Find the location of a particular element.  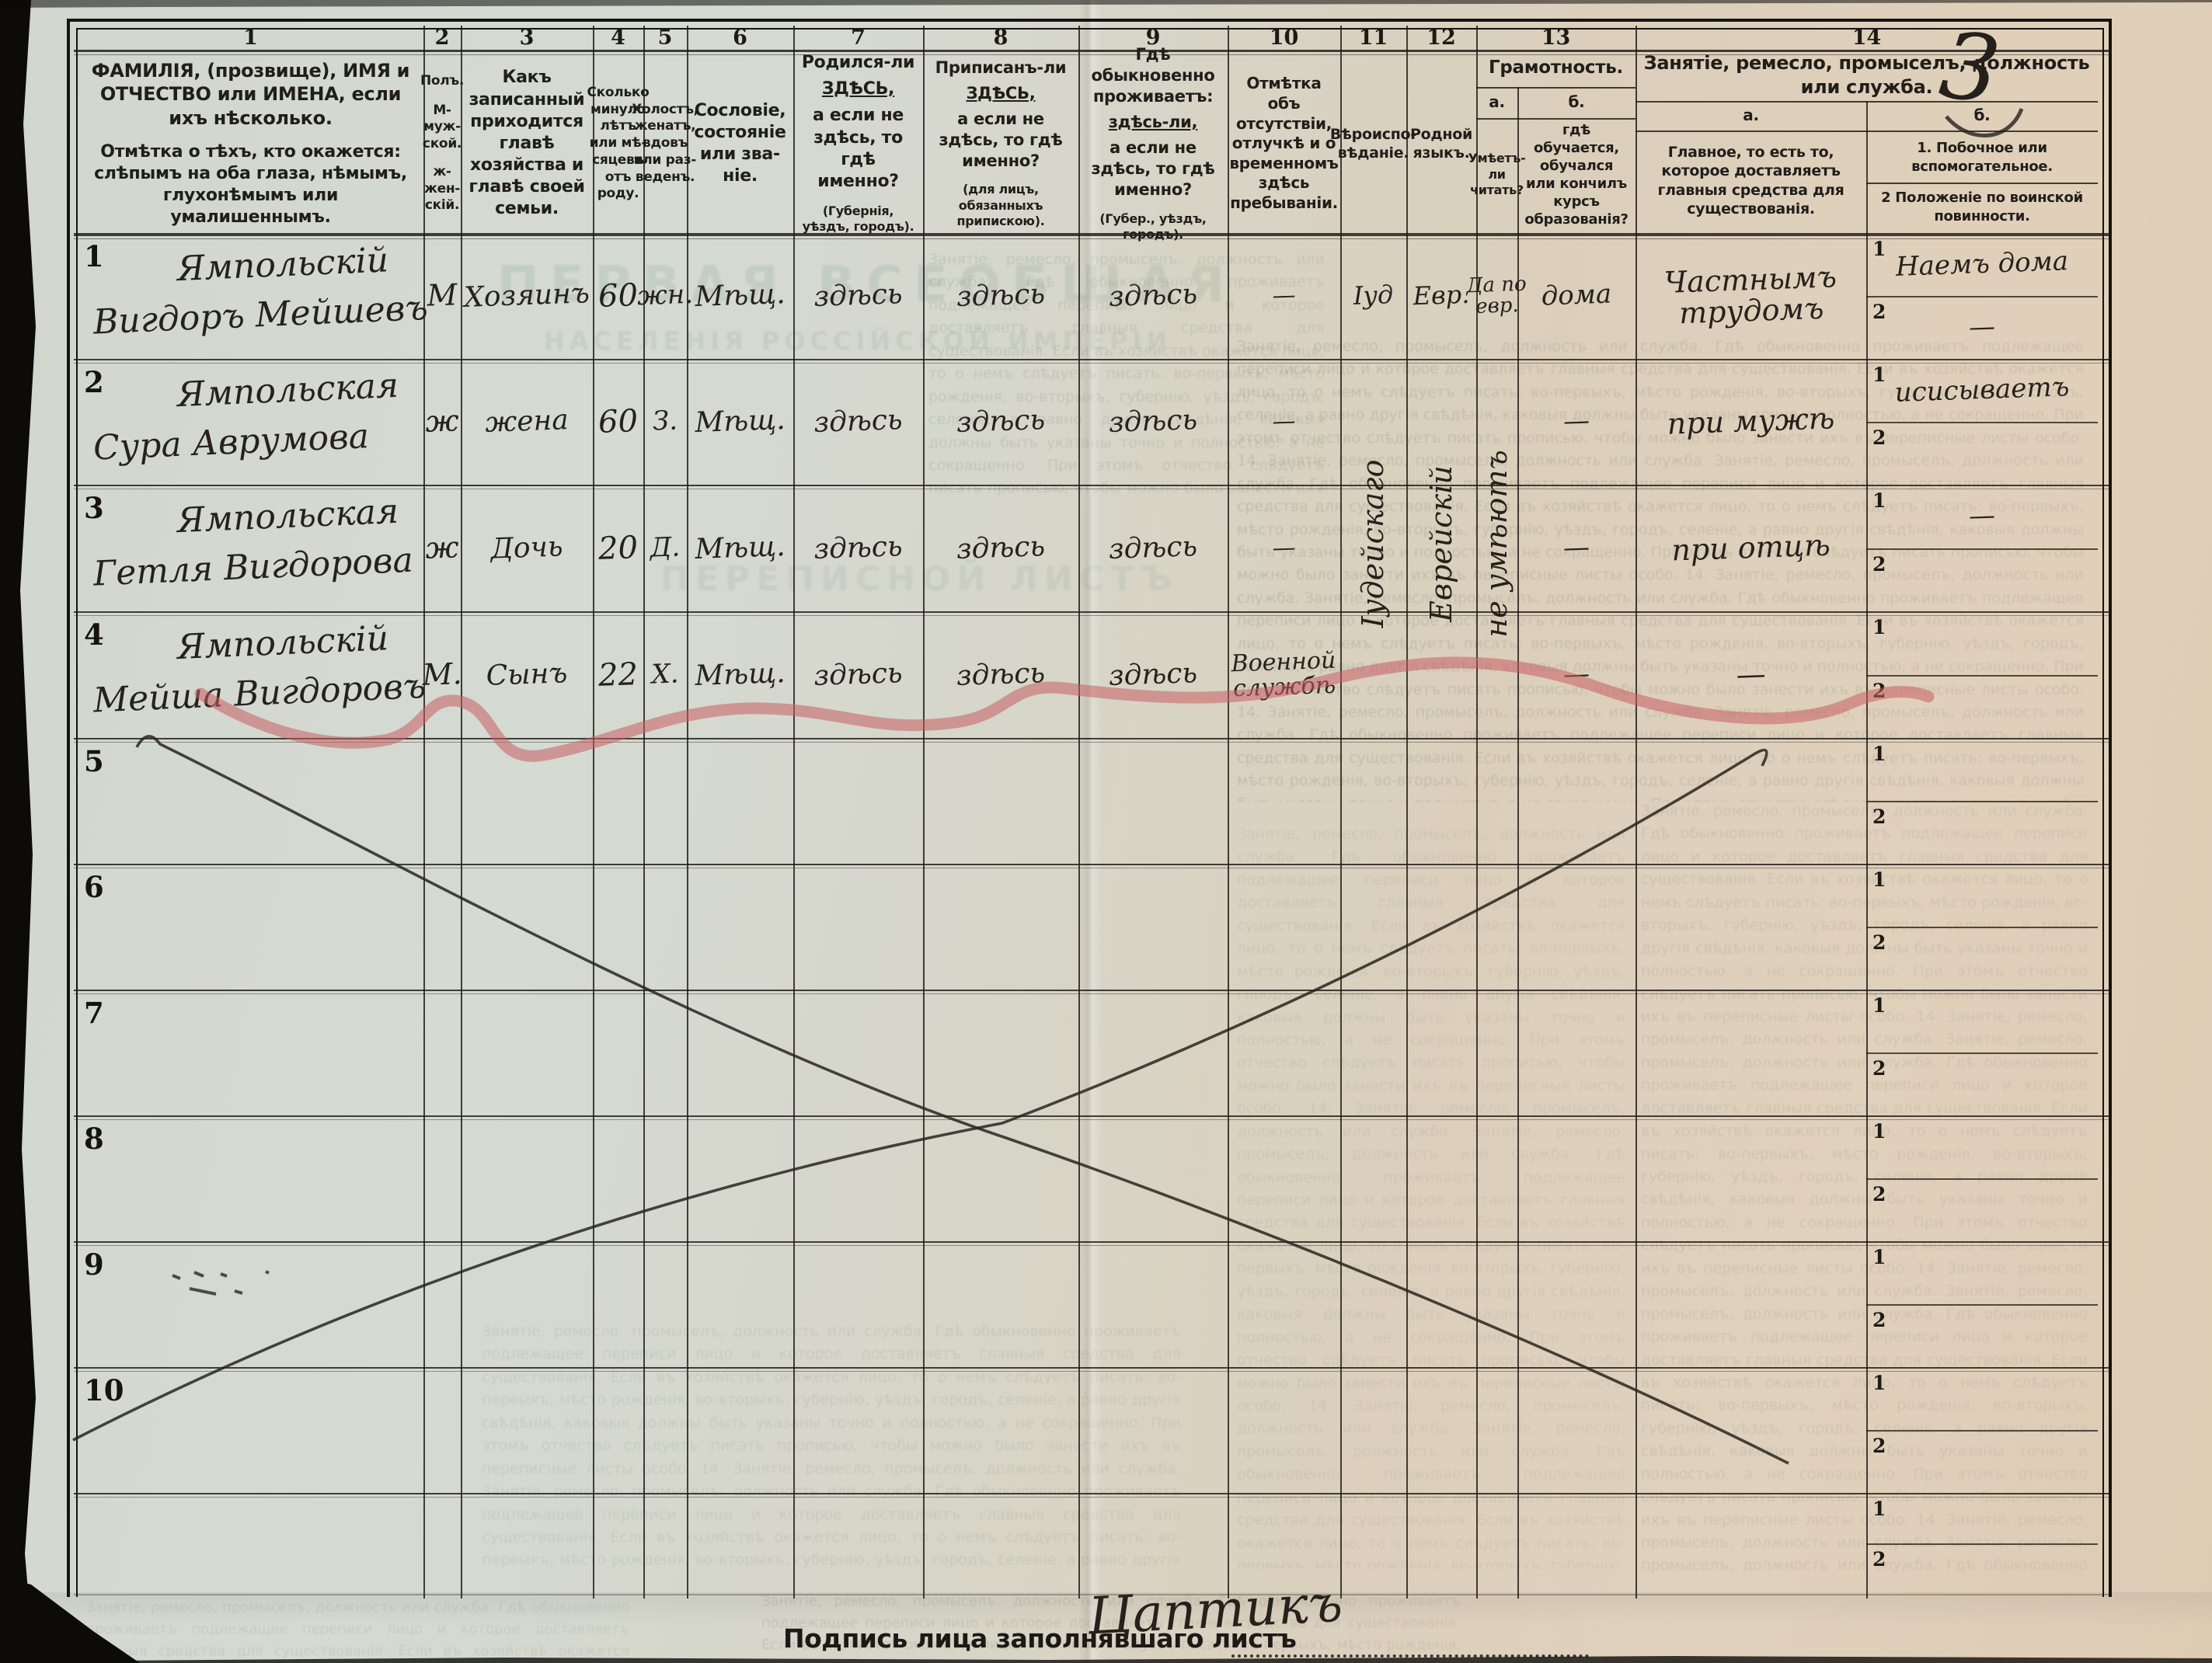

row-number: 2 is located at coordinates (94, 382).